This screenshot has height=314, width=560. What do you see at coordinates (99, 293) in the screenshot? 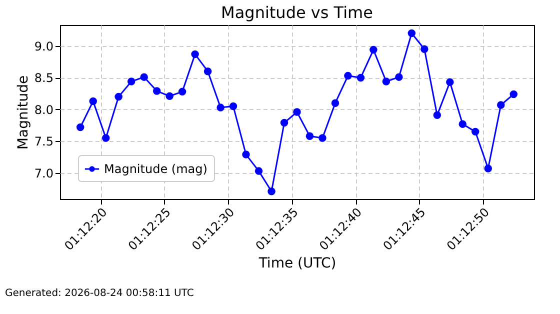
I see `text: Generated: 2026-08-24 00:58:11 UTC` at bounding box center [99, 293].